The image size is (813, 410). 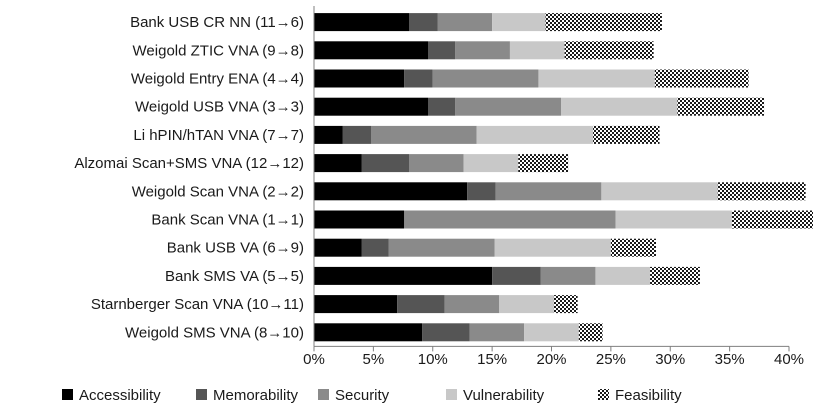 I want to click on x-tick-label: 20%, so click(x=551, y=359).